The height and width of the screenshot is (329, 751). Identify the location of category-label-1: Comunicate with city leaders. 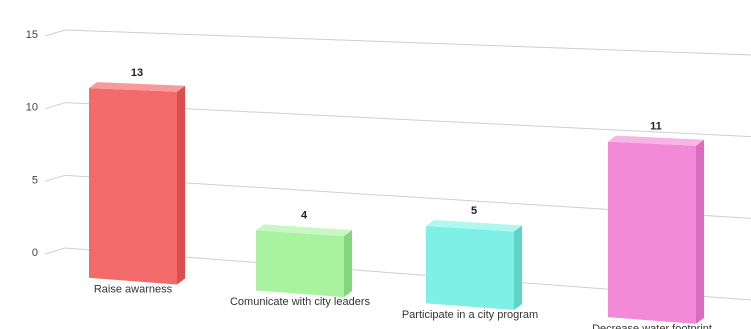
(300, 302).